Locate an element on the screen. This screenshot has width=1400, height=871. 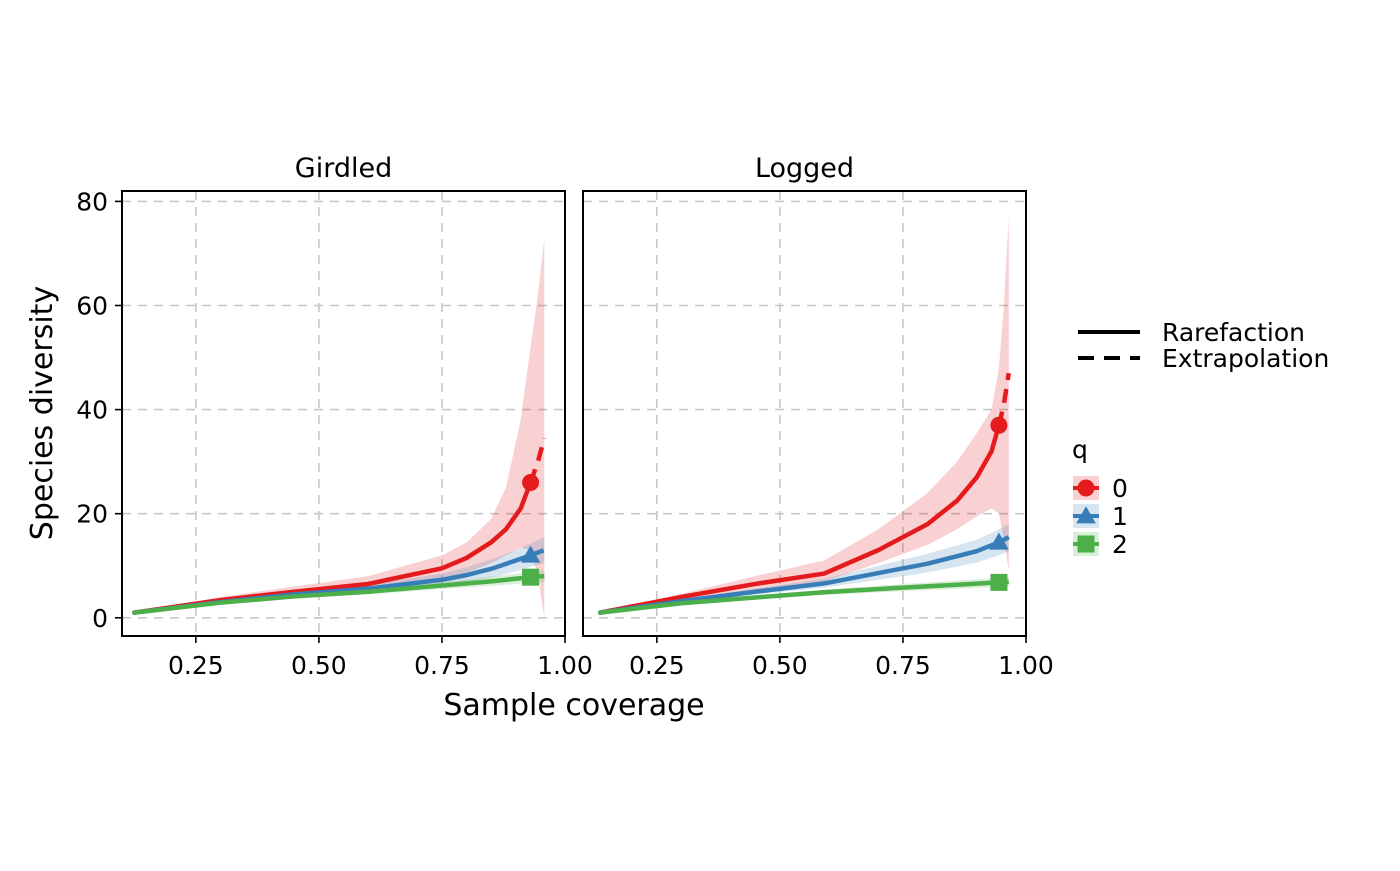
x-tick-label-girdled-0.25: 0.25 is located at coordinates (196, 665).